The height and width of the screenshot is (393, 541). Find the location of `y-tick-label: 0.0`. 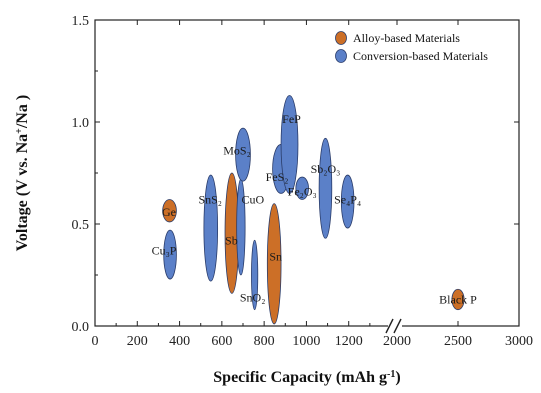

y-tick-label: 0.0 is located at coordinates (81, 327).